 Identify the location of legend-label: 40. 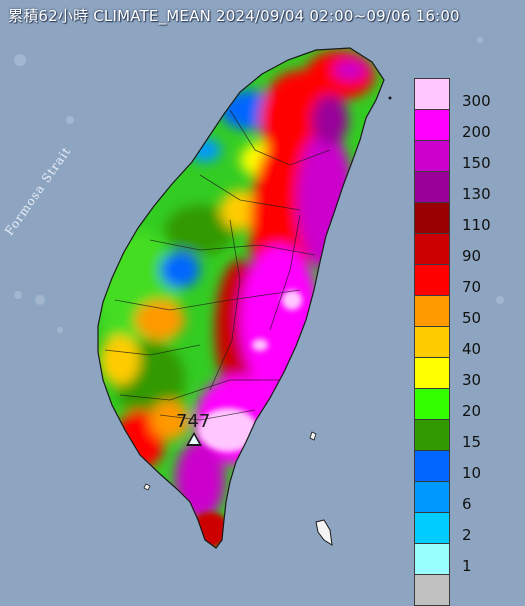
(472, 349).